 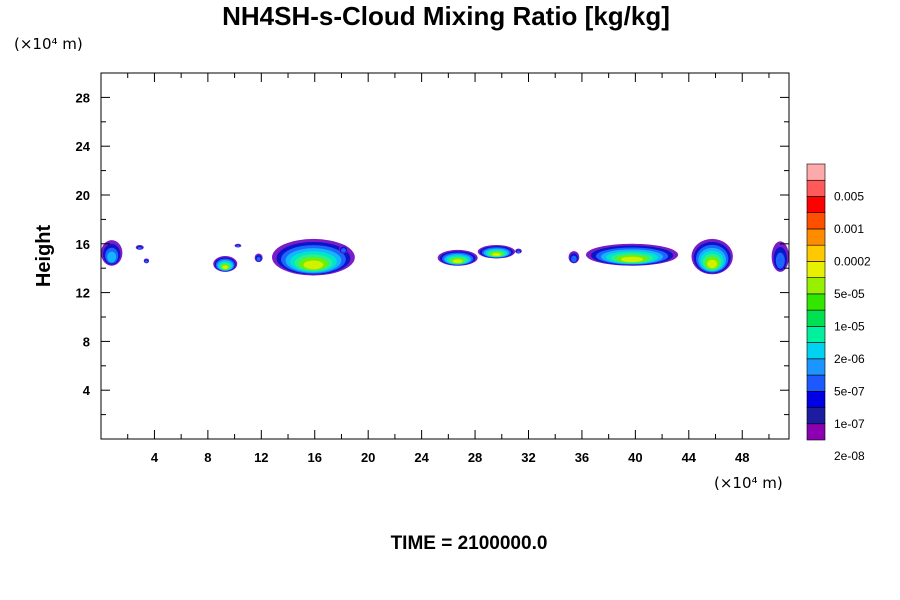 What do you see at coordinates (421, 457) in the screenshot?
I see `x-tick-label: 24` at bounding box center [421, 457].